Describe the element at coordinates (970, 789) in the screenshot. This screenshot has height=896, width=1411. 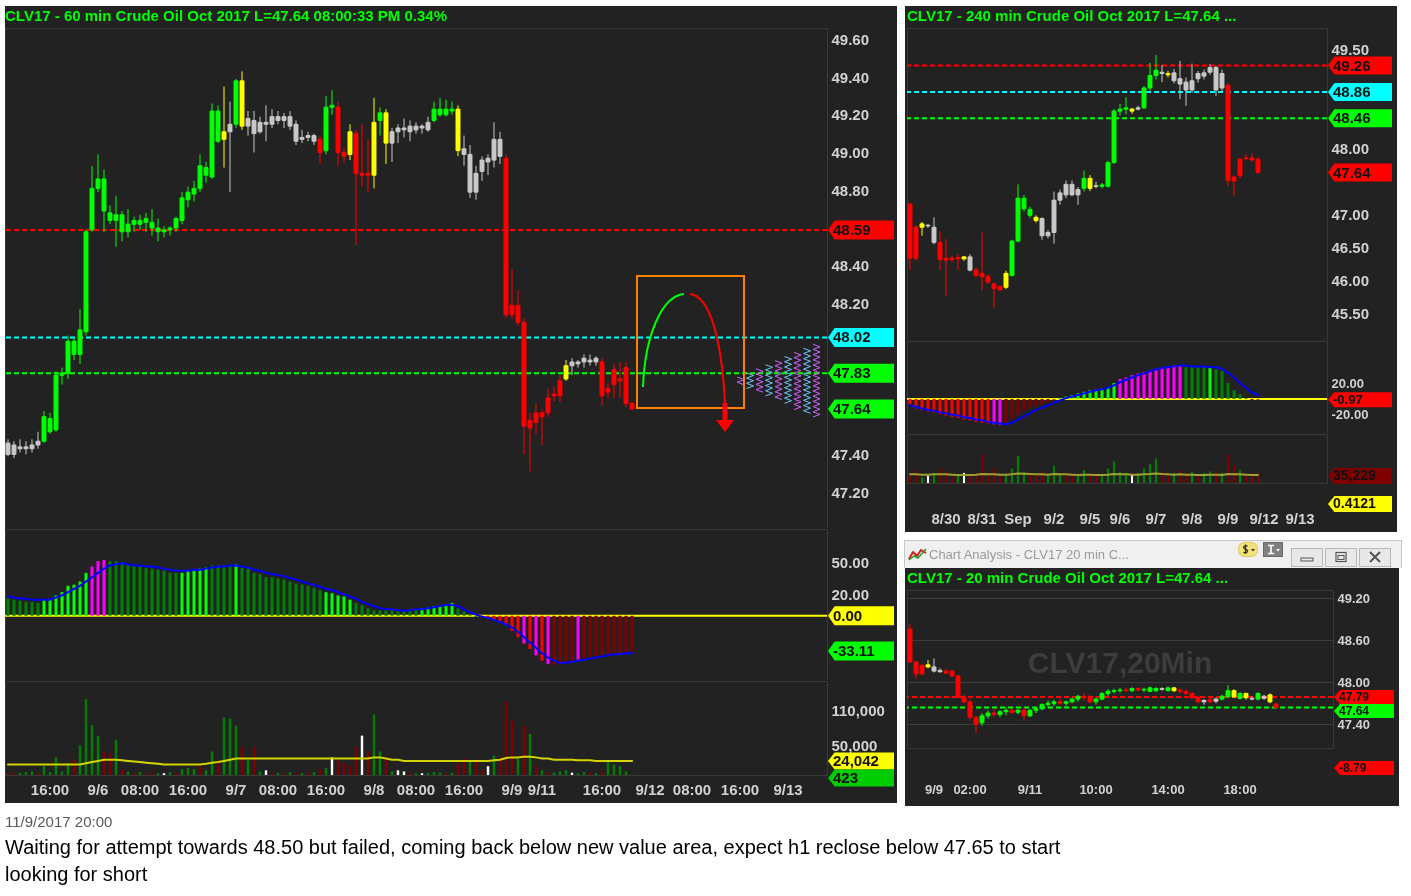
I see `x-tick-label: 02:00` at that location.